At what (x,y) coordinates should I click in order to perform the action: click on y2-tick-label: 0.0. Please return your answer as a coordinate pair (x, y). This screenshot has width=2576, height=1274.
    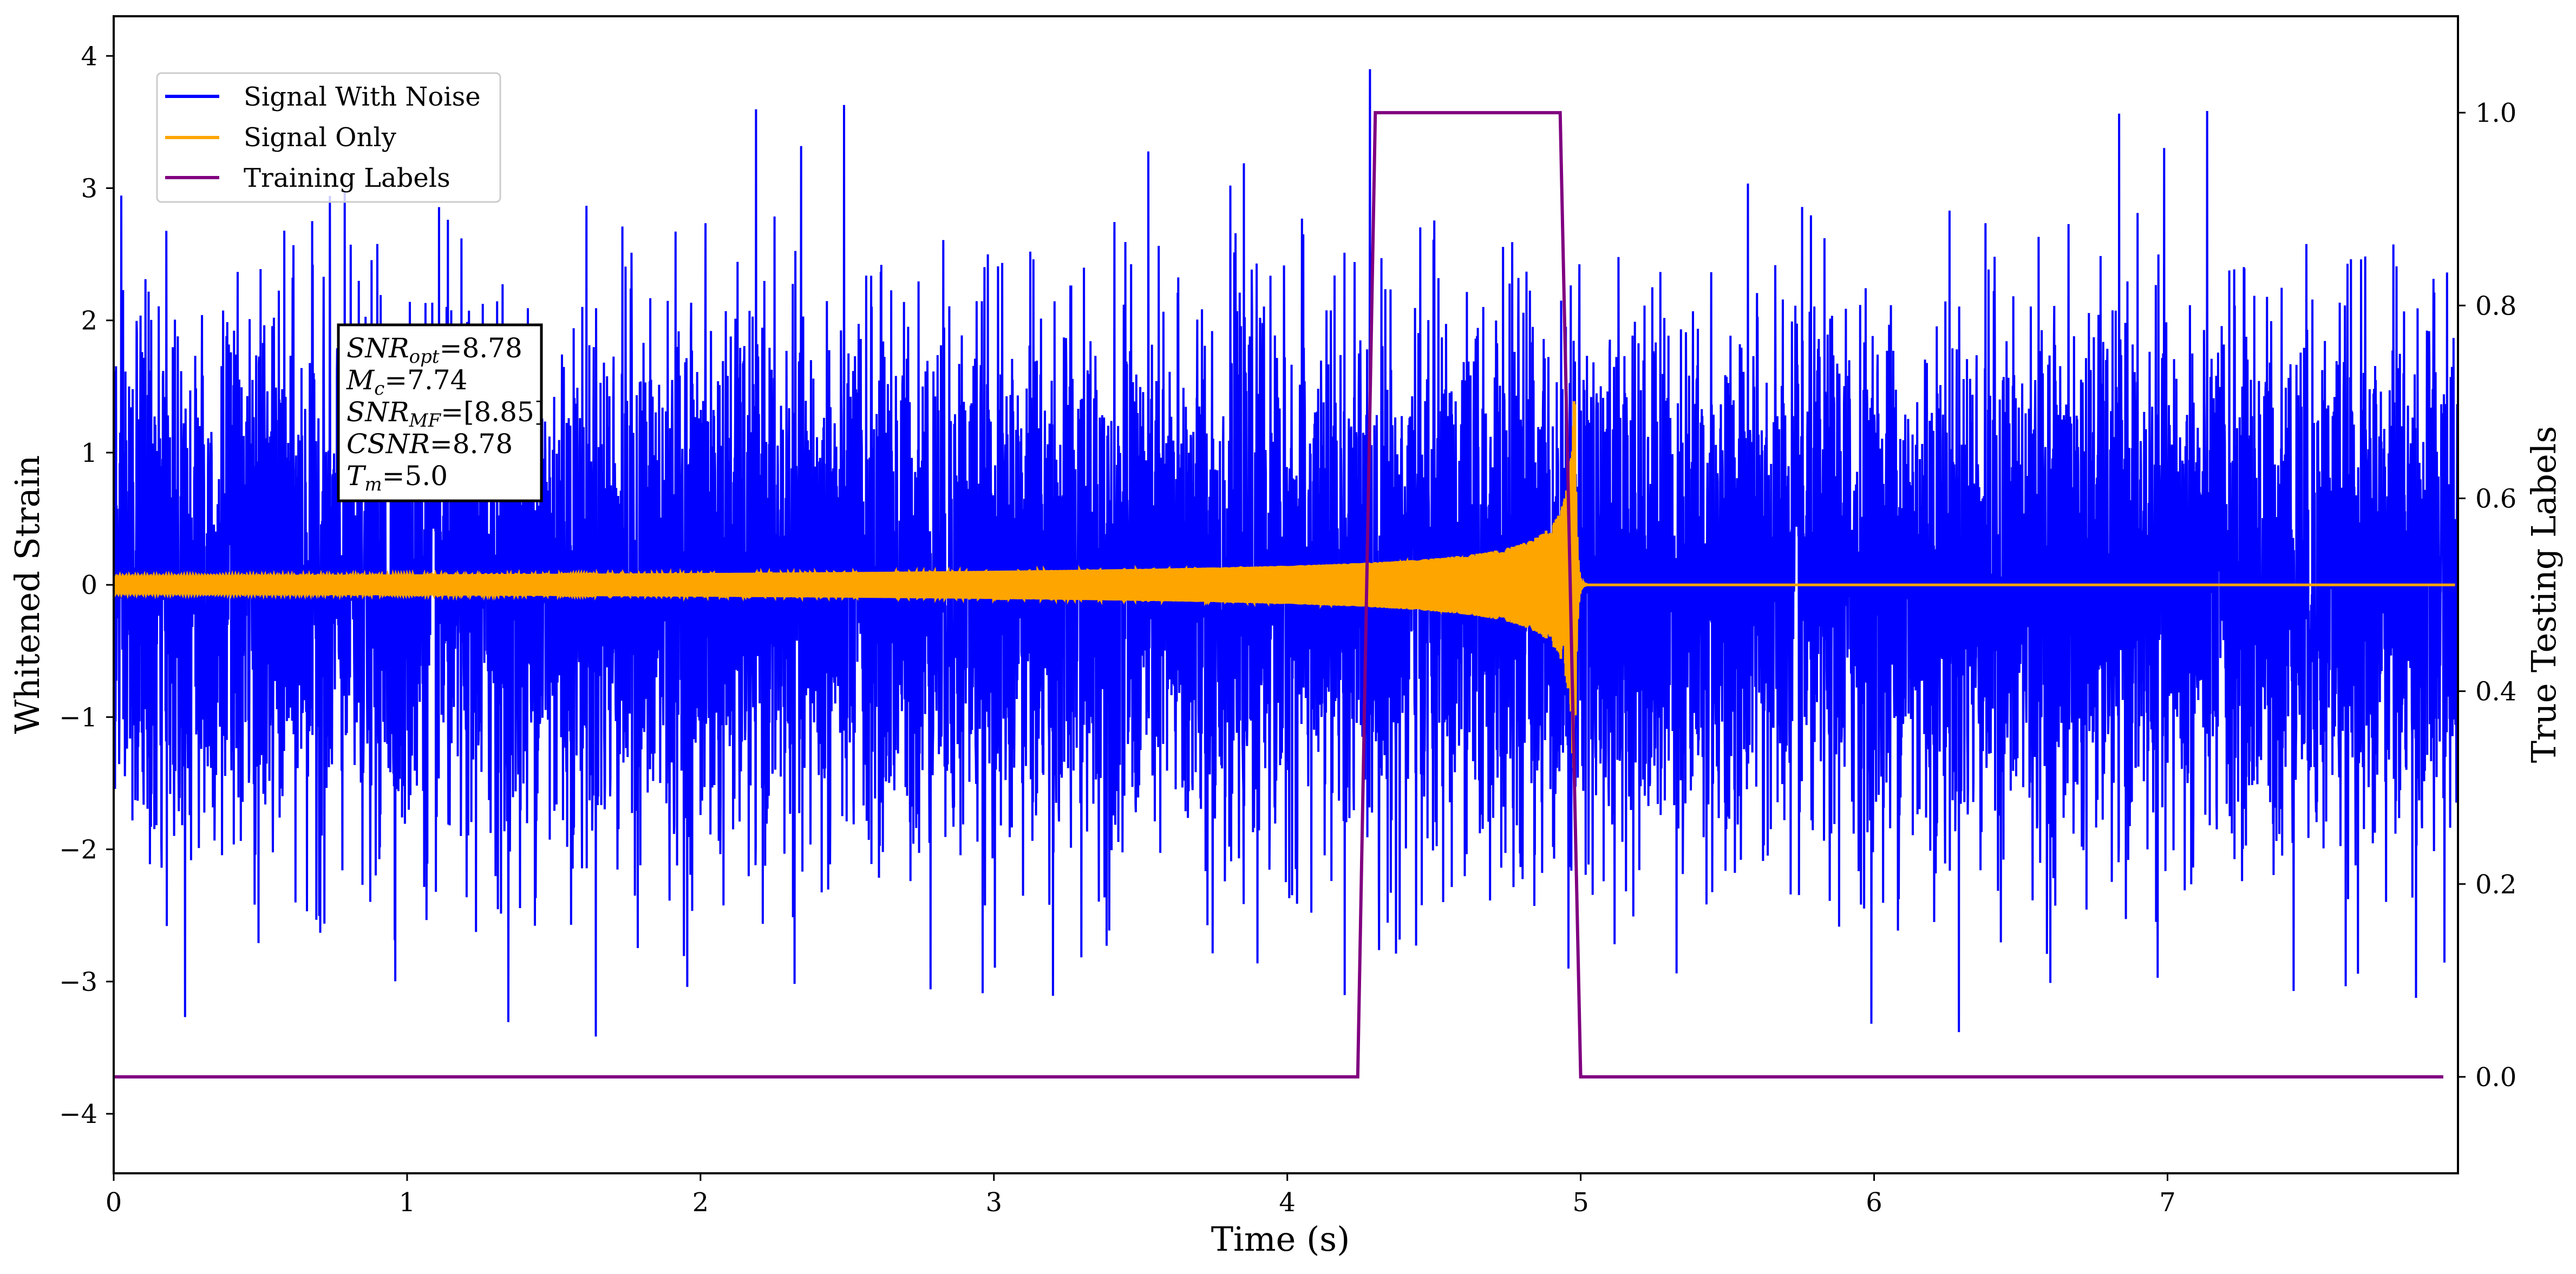
    Looking at the image, I should click on (2495, 1077).